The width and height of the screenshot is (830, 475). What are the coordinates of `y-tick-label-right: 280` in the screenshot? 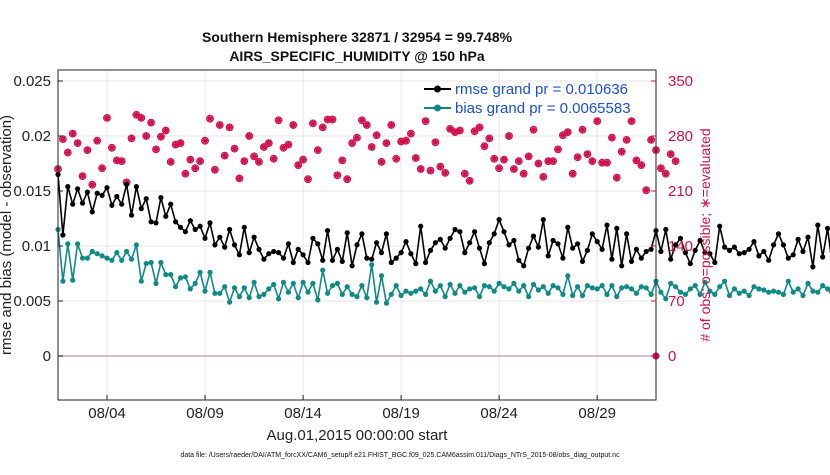 It's located at (680, 136).